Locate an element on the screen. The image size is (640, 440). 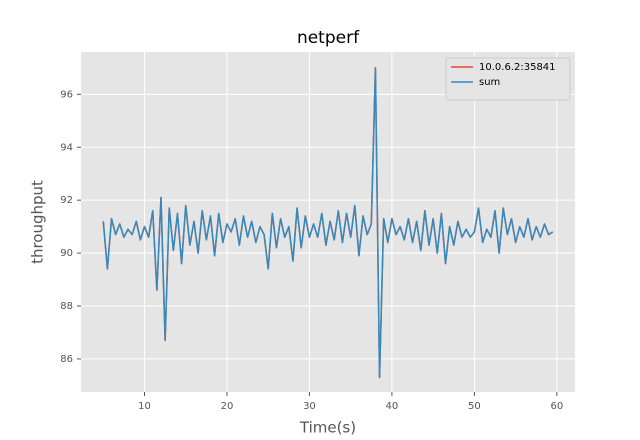
y-tick-label: 96 is located at coordinates (66, 94).